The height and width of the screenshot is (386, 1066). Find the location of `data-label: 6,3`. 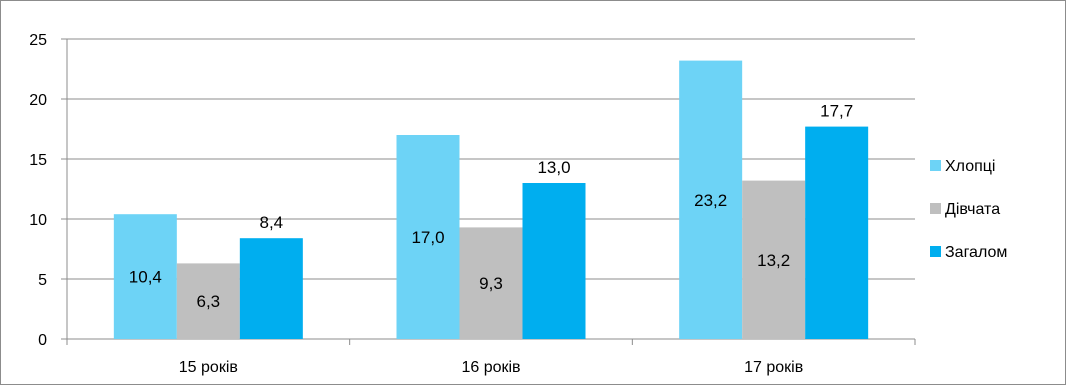

data-label: 6,3 is located at coordinates (209, 301).